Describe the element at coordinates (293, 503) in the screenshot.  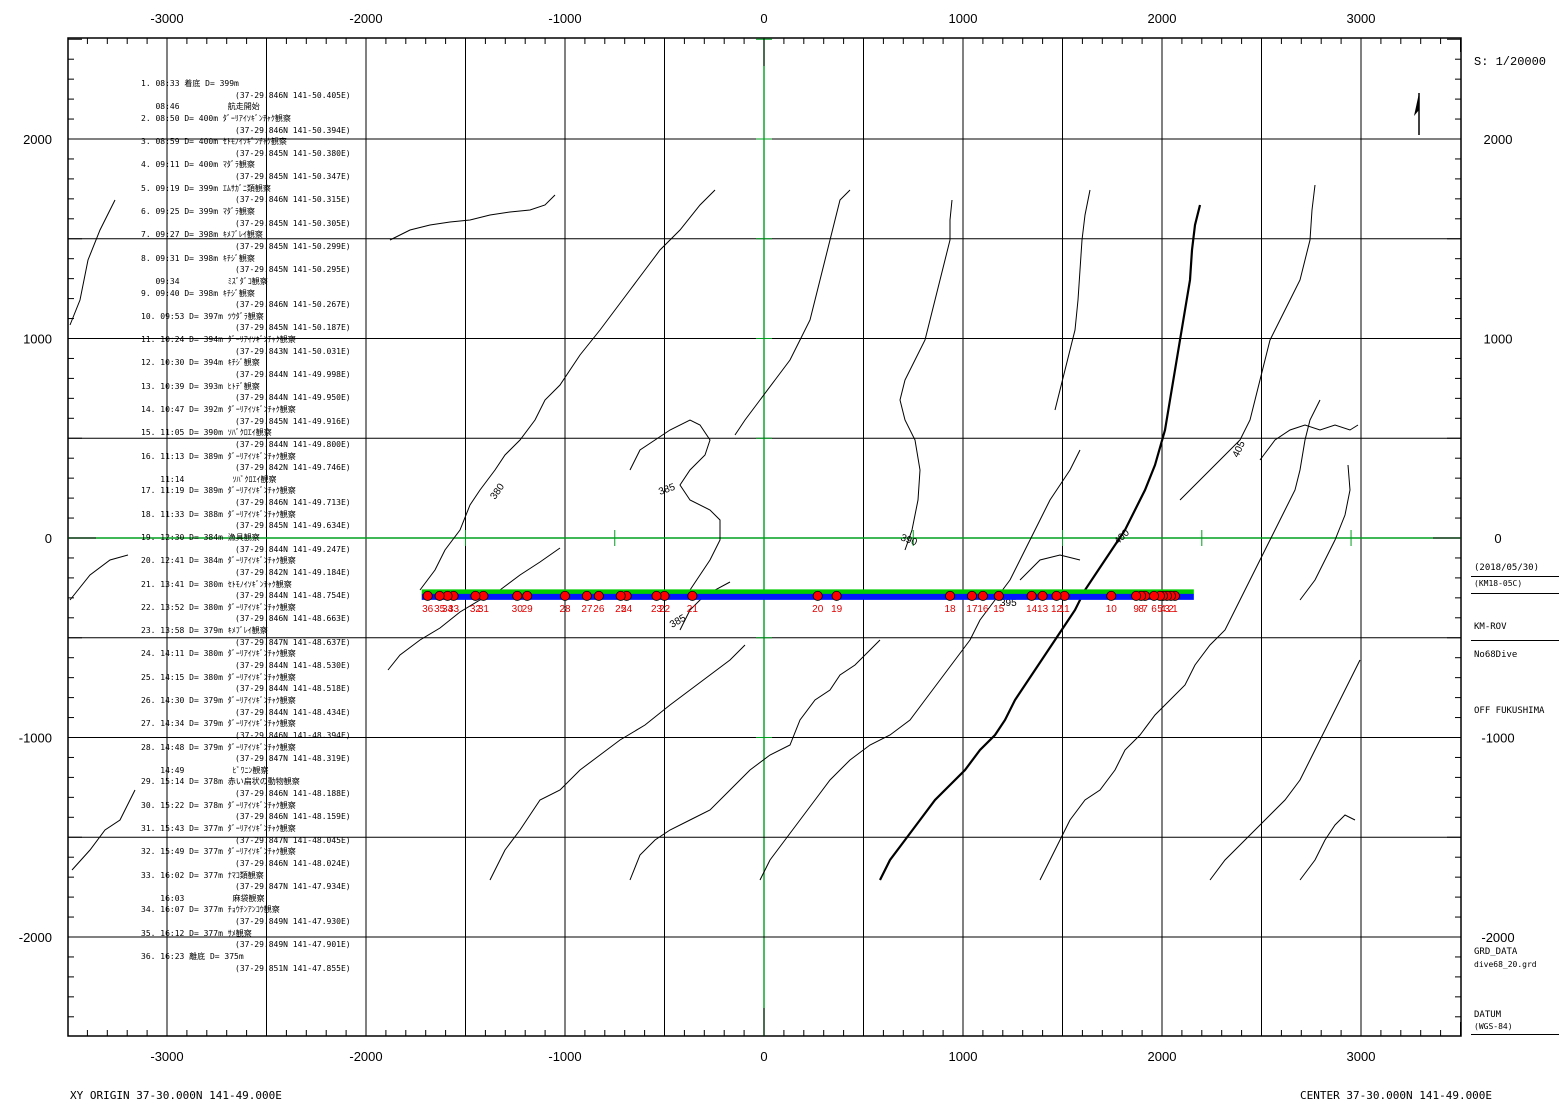
I see `log-coordinates: (37-29.846N 141-49.713E)` at that location.